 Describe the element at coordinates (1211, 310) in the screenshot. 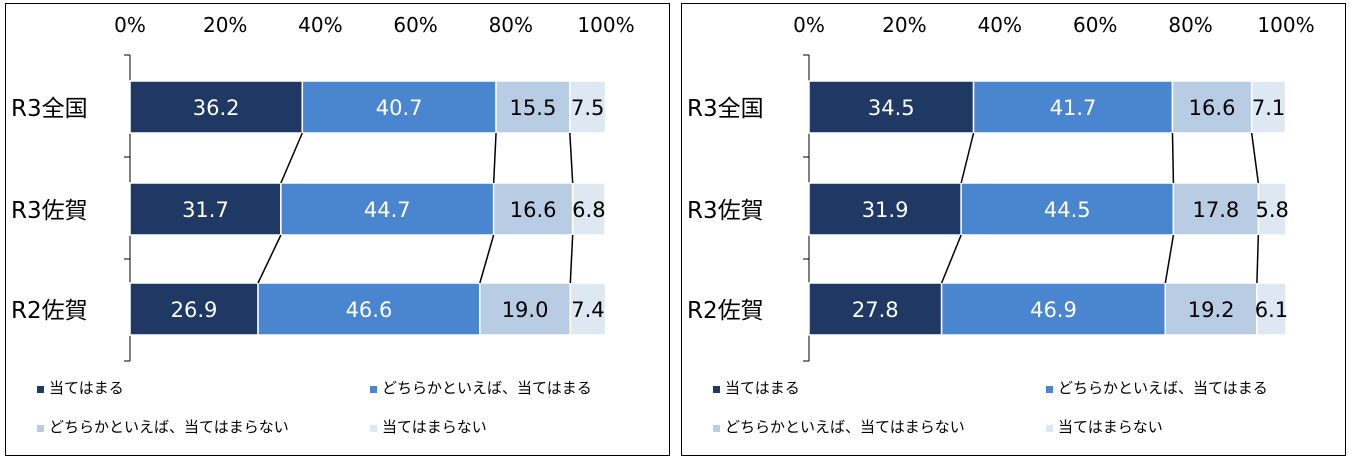

I see `data-label: 19.2` at that location.